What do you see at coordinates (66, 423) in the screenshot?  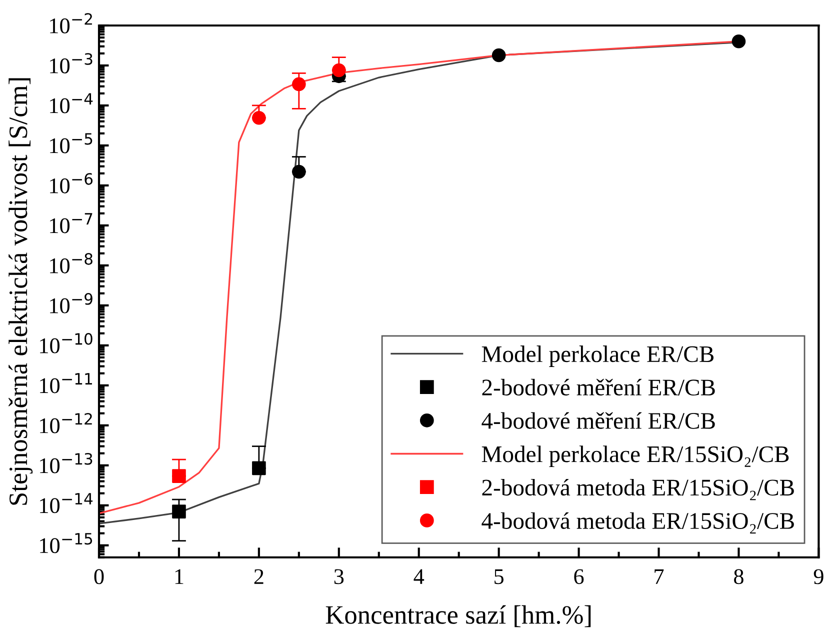 I see `y-tick-label: 10$^{−12}$` at bounding box center [66, 423].